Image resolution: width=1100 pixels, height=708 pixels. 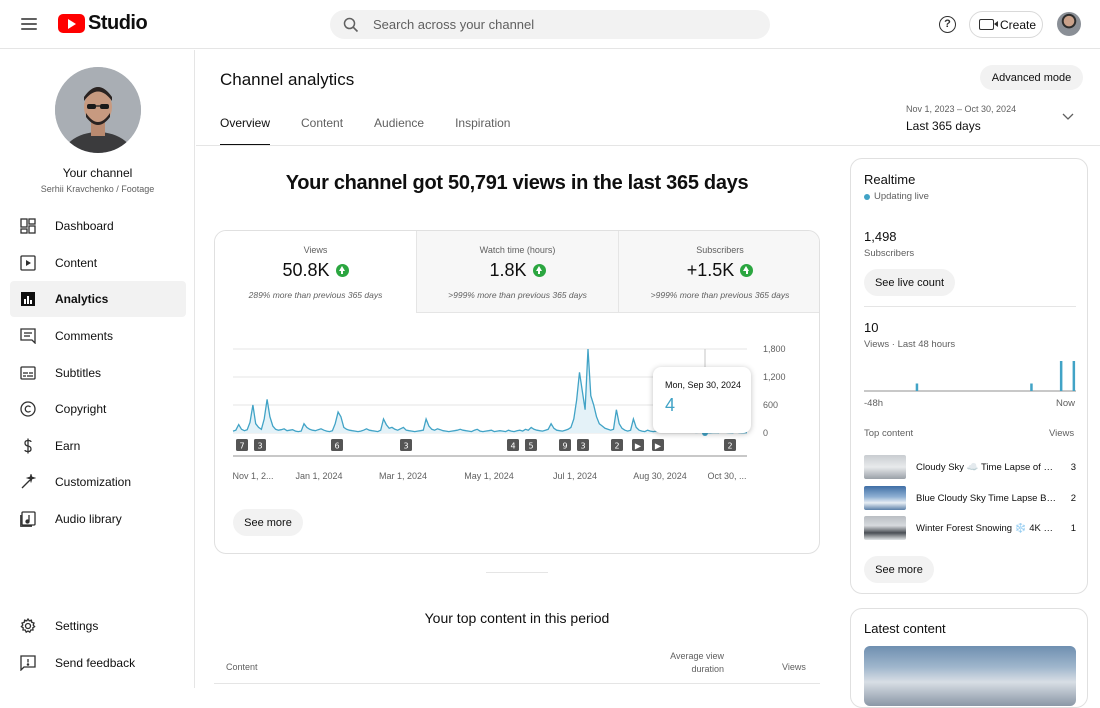 What do you see at coordinates (351, 24) in the screenshot?
I see `search-icon` at bounding box center [351, 24].